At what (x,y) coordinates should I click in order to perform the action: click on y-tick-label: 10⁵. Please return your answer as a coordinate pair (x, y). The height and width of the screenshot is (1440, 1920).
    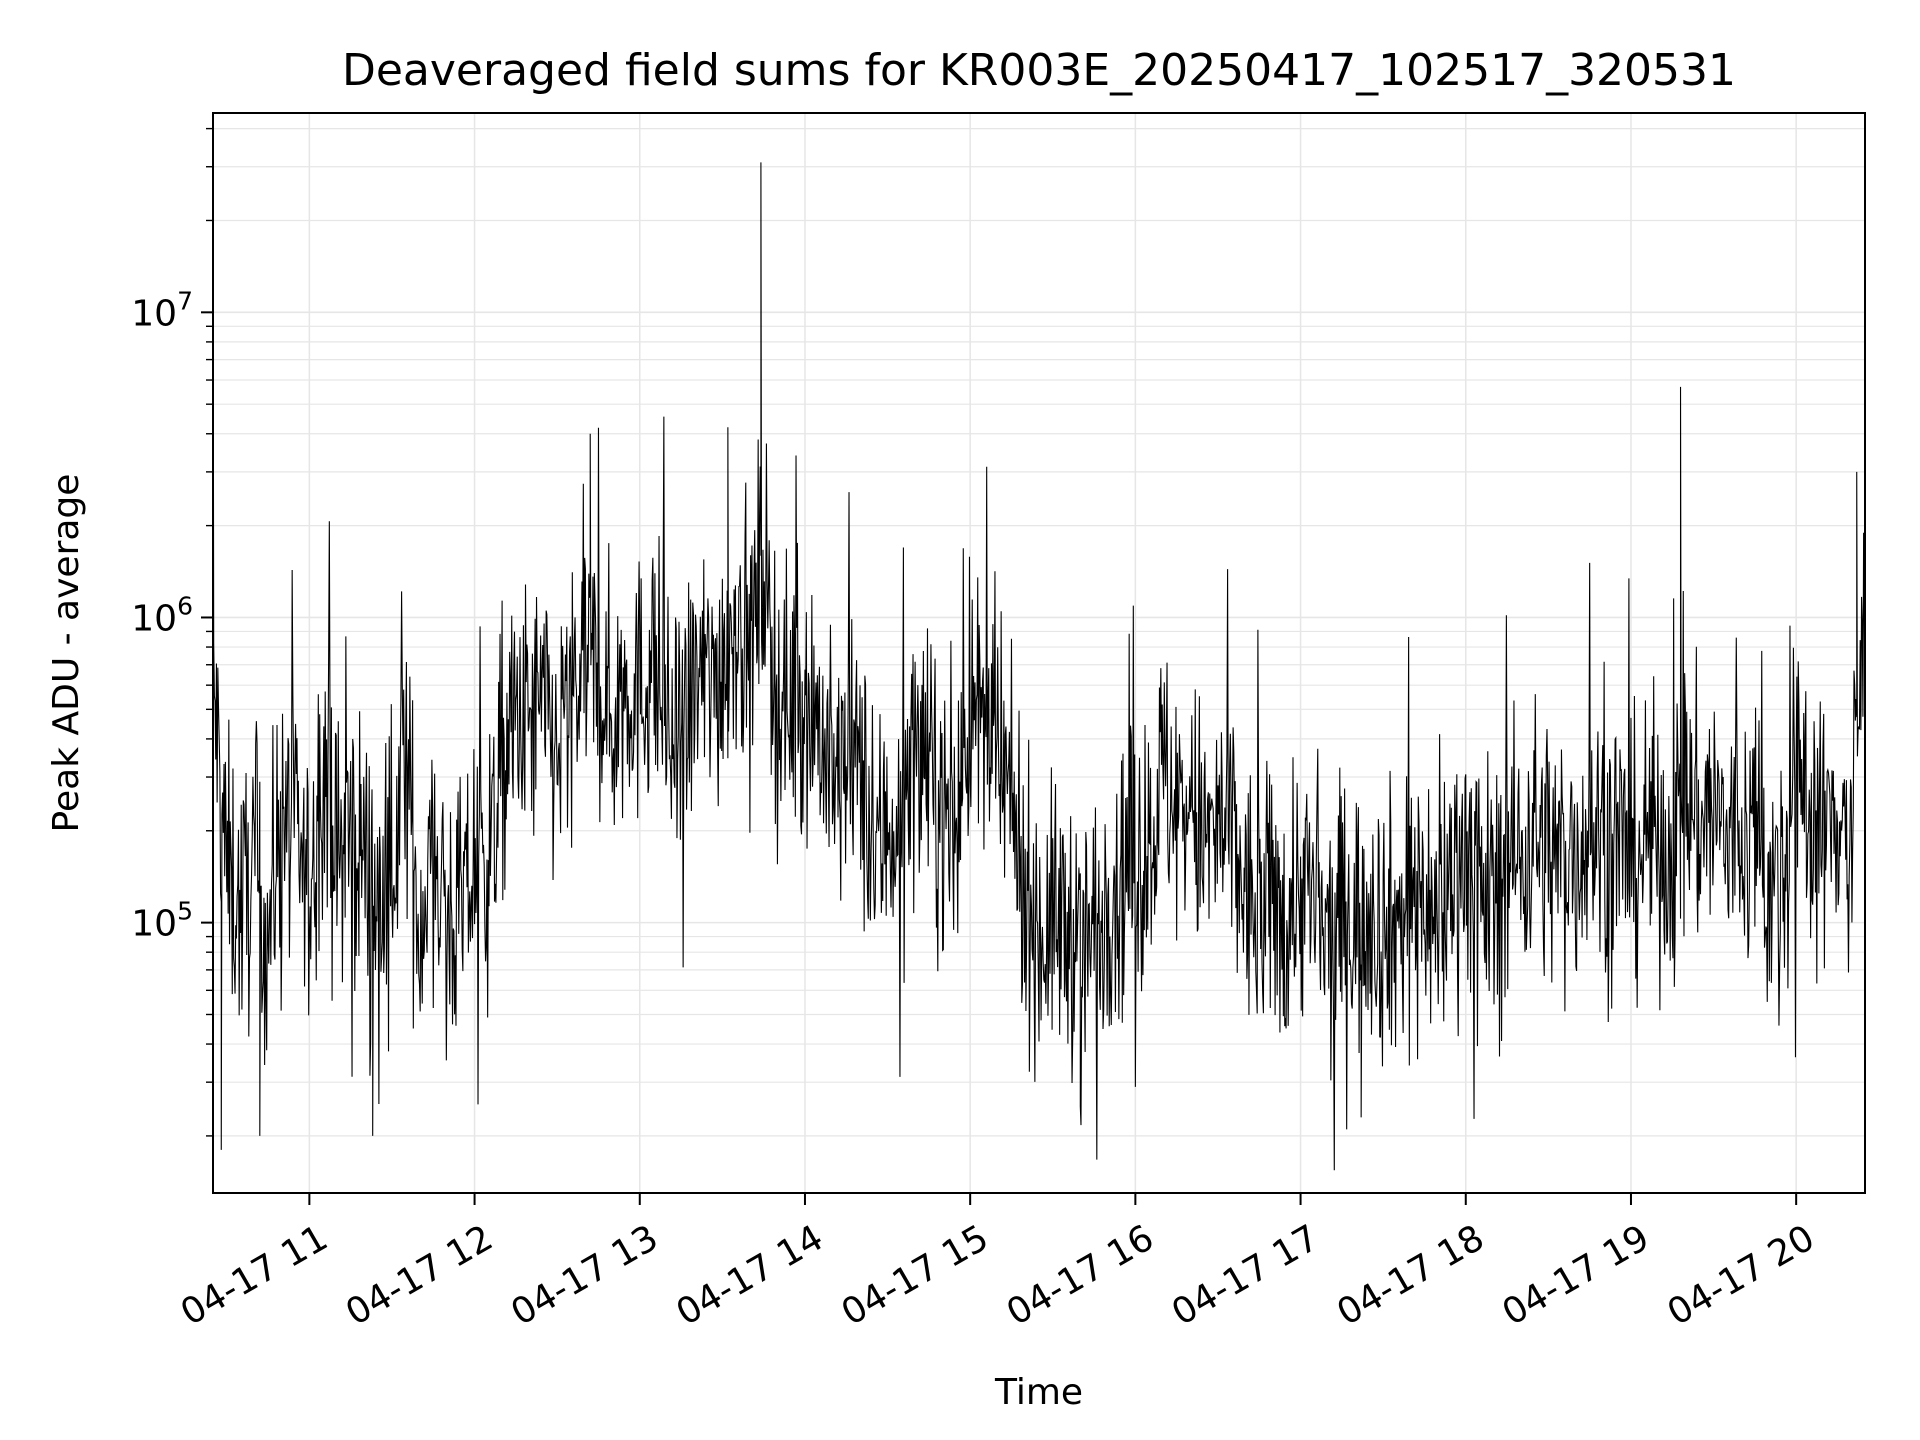
    Looking at the image, I should click on (162, 921).